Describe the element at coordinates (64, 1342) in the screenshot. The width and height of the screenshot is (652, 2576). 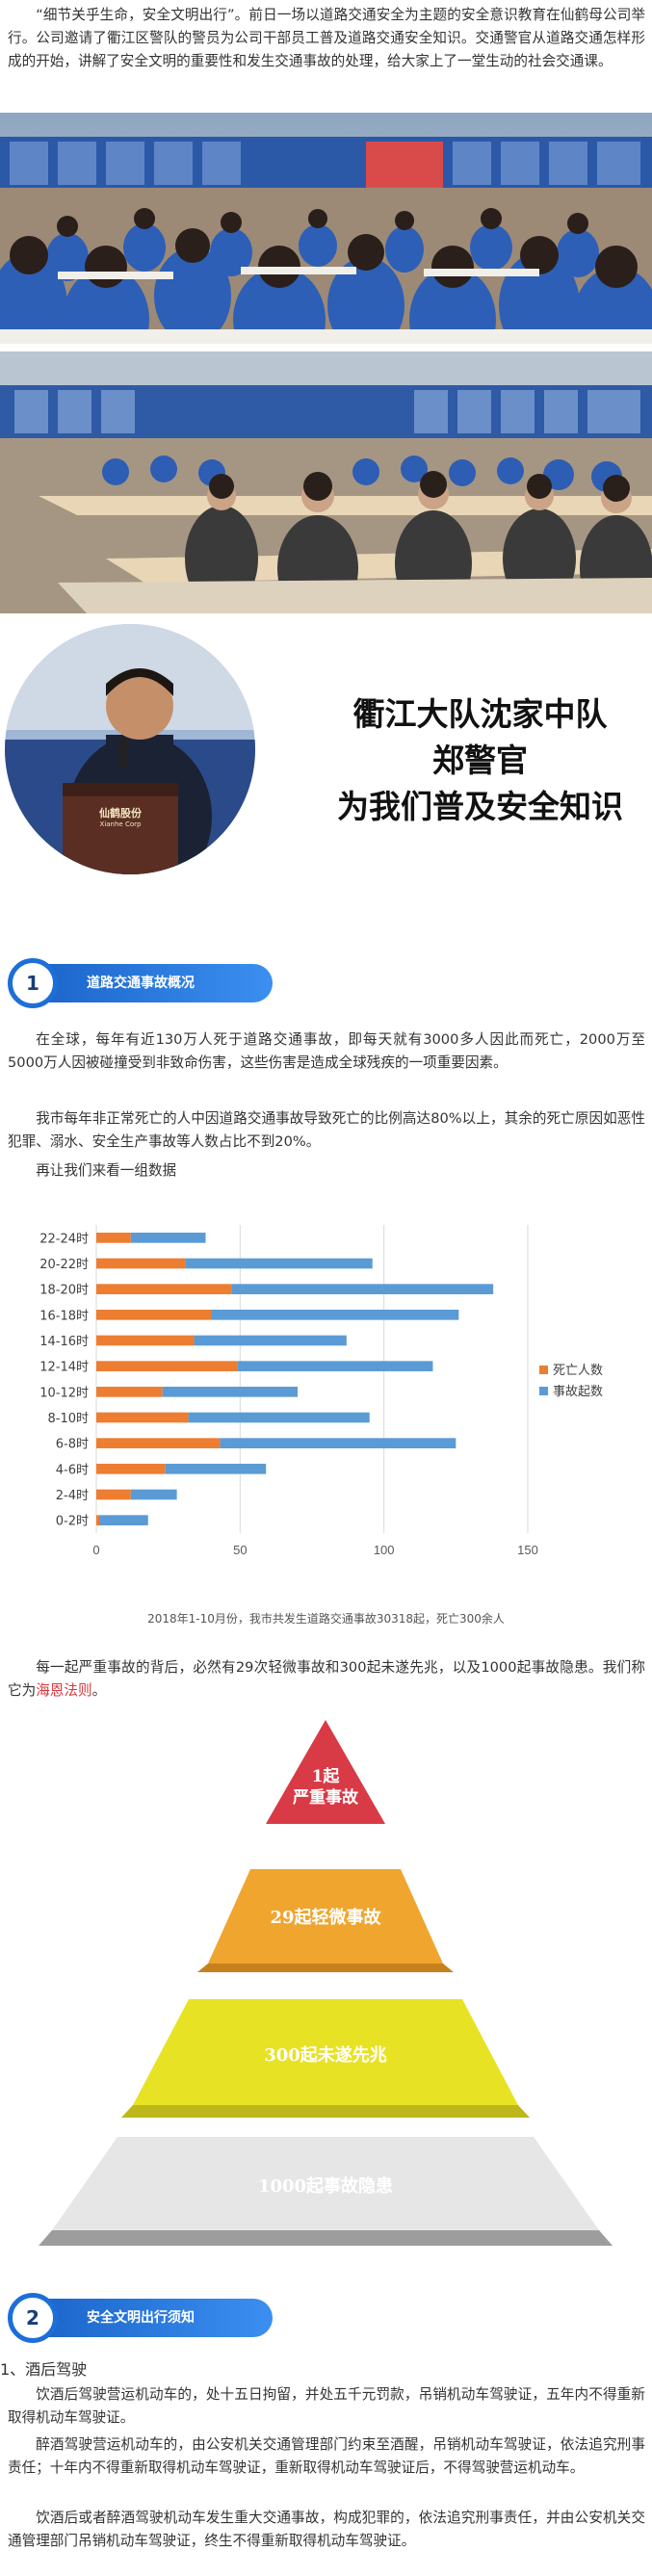
I see `chart-y-tick-label: 14-16时` at that location.